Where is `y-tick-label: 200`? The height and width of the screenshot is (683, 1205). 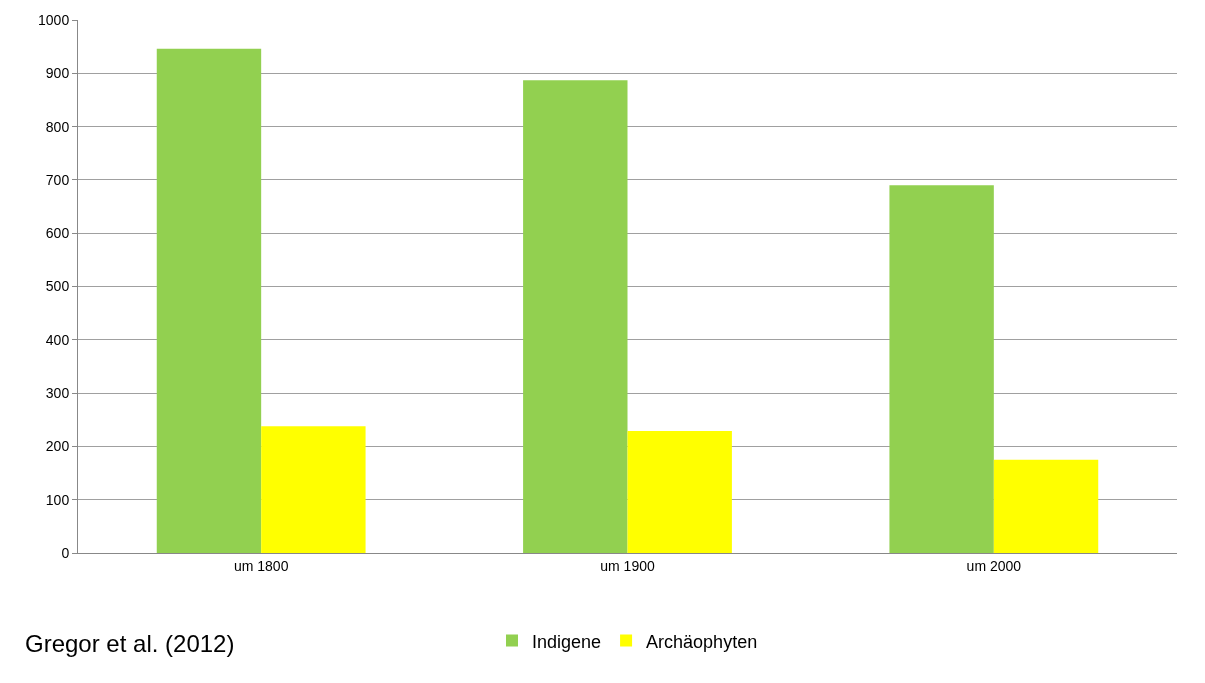 y-tick-label: 200 is located at coordinates (57, 446).